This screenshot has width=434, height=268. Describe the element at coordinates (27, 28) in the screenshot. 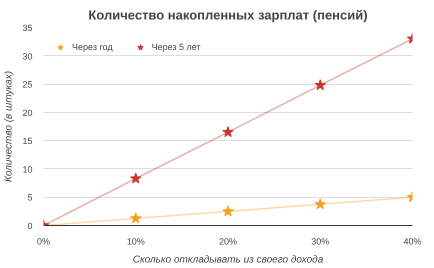

I see `y-tick-label: 35` at that location.